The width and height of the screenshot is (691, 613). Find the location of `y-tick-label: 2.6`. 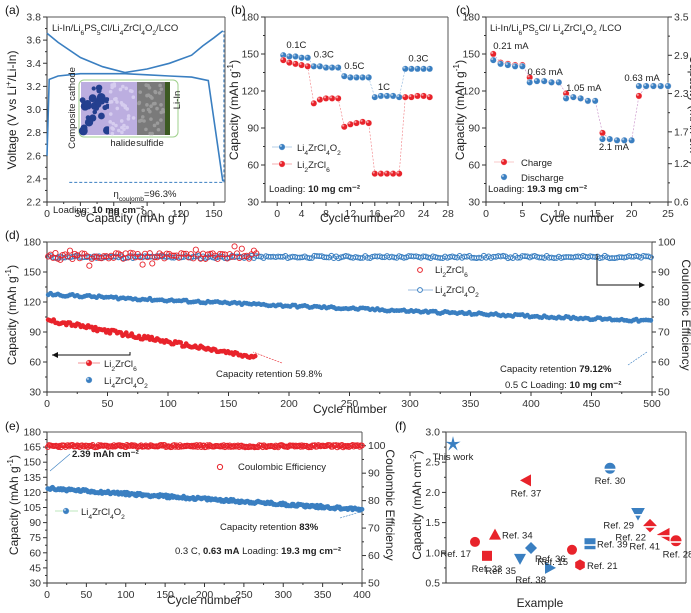

y-tick-label: 2.6 is located at coordinates (33, 156).